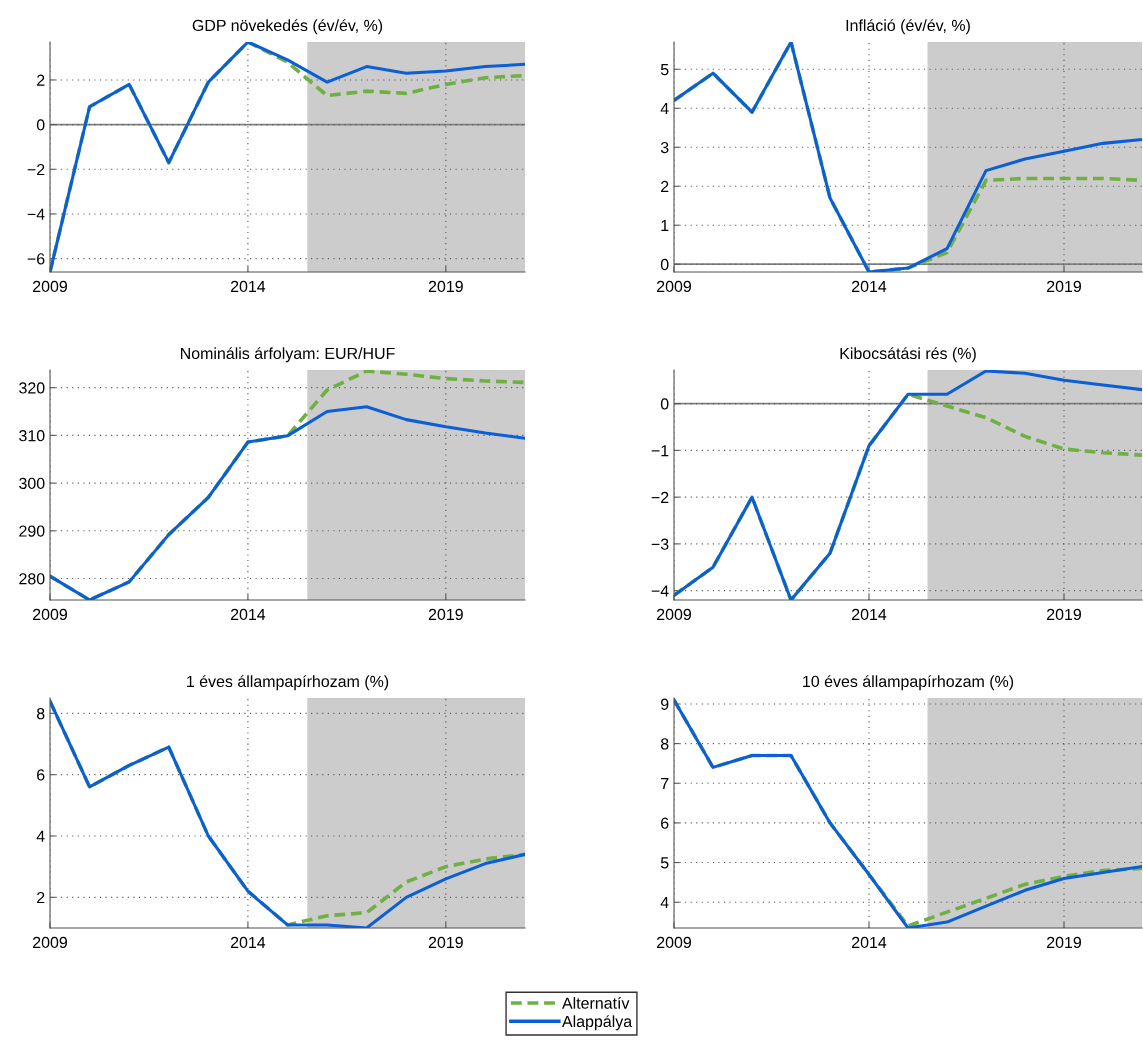 The height and width of the screenshot is (1043, 1143). I want to click on chart-title: 1 éves állampapírhozam (%), so click(288, 683).